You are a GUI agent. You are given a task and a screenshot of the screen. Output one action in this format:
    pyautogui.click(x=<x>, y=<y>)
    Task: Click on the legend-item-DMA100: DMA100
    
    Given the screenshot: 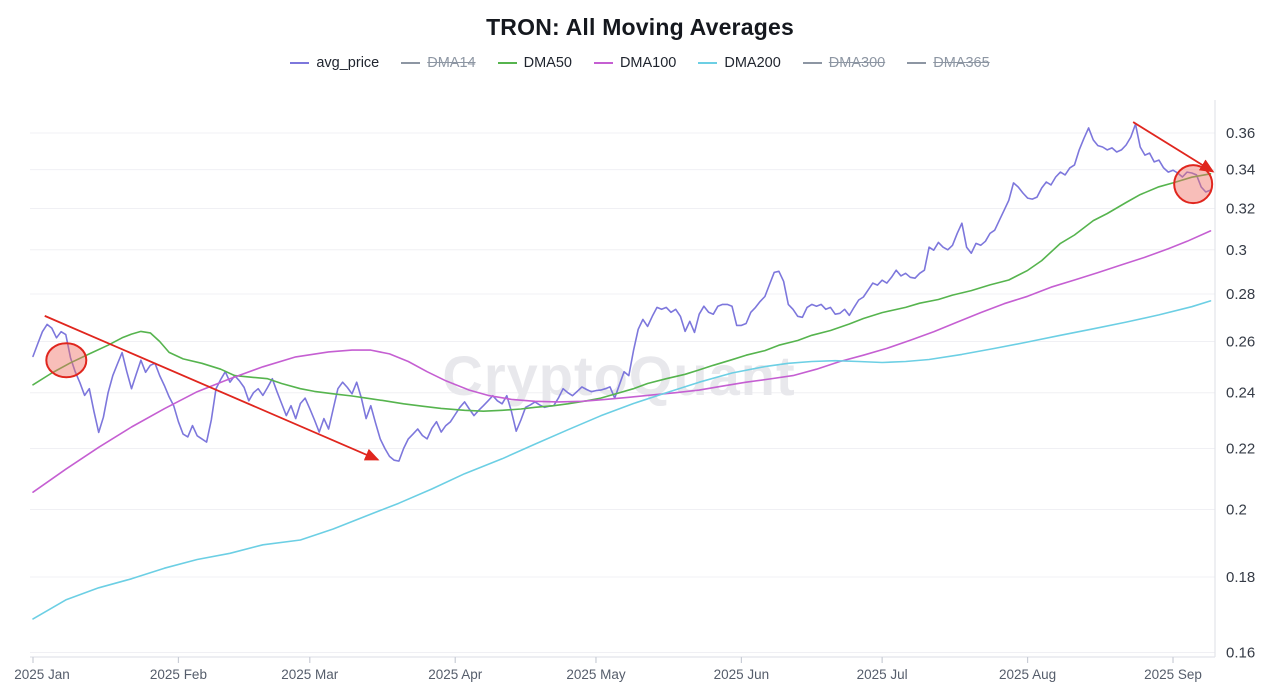 What is the action you would take?
    pyautogui.click(x=635, y=63)
    